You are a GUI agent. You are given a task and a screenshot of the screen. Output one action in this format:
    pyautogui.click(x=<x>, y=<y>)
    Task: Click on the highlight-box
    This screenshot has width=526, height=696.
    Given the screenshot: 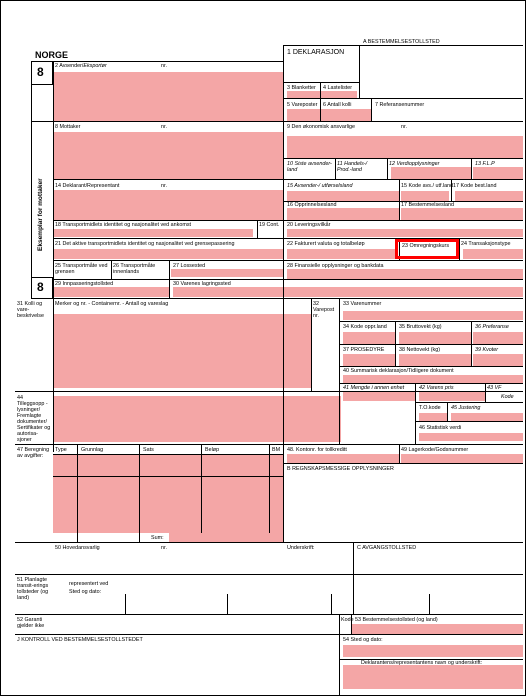 What is the action you would take?
    pyautogui.click(x=427, y=249)
    